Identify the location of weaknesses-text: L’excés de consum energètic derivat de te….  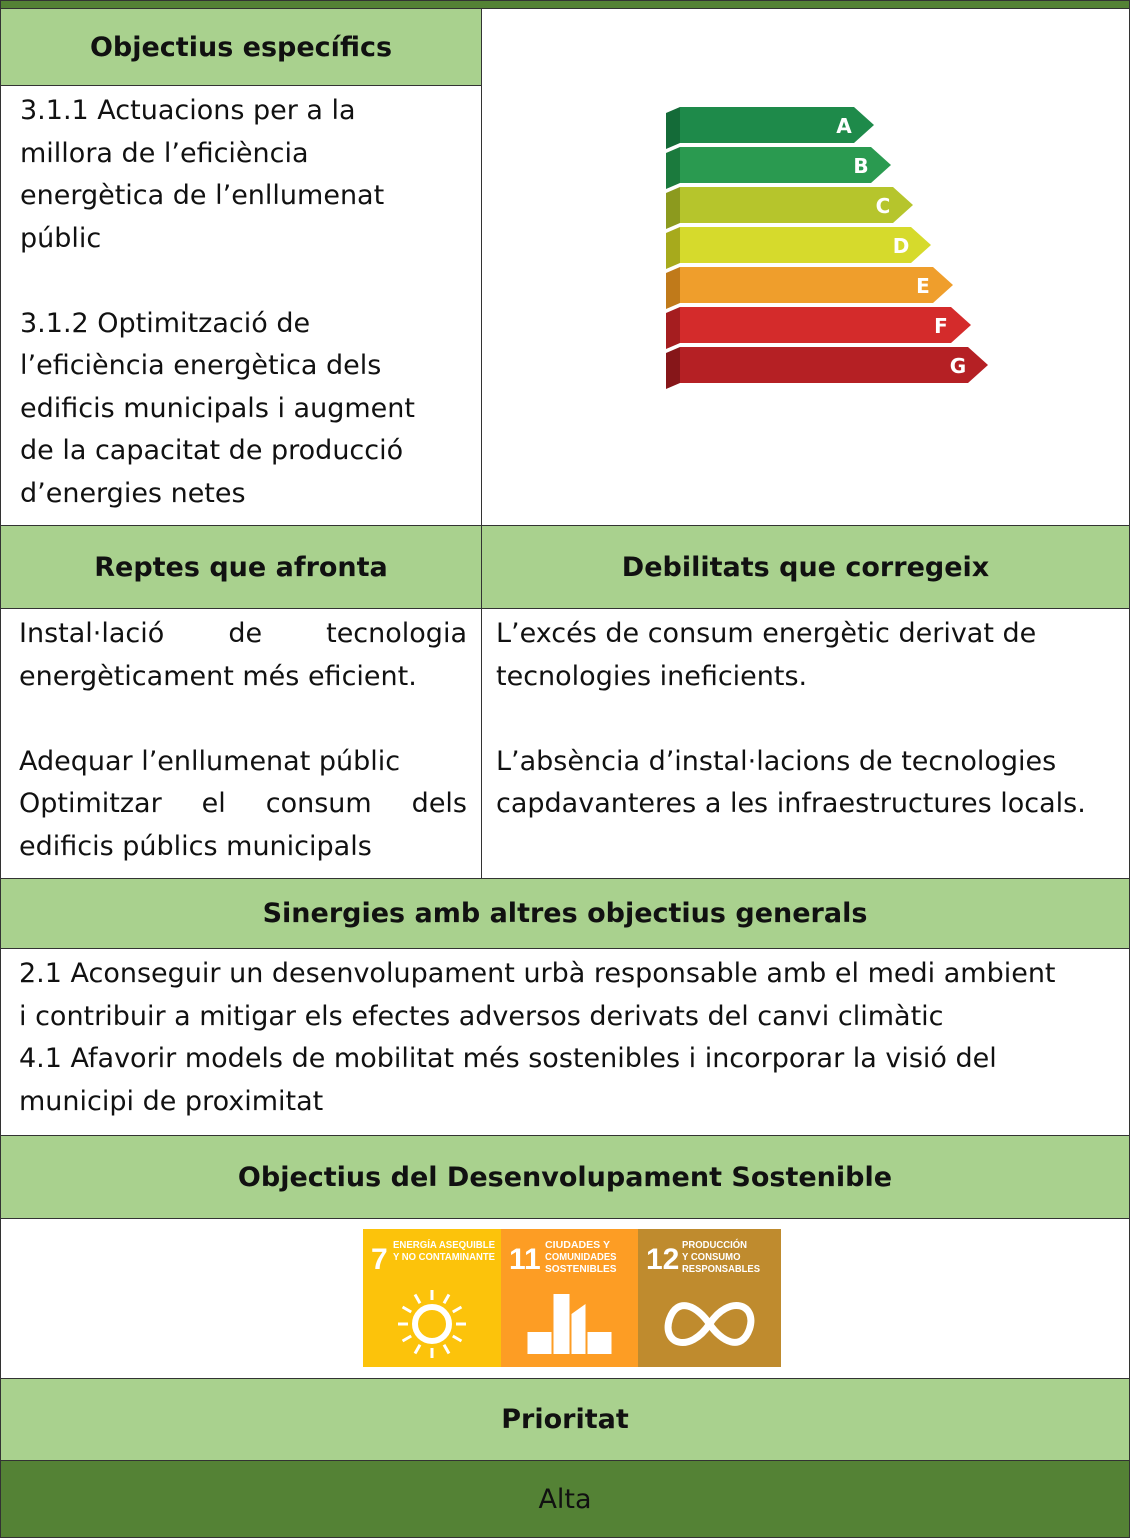
(805, 743).